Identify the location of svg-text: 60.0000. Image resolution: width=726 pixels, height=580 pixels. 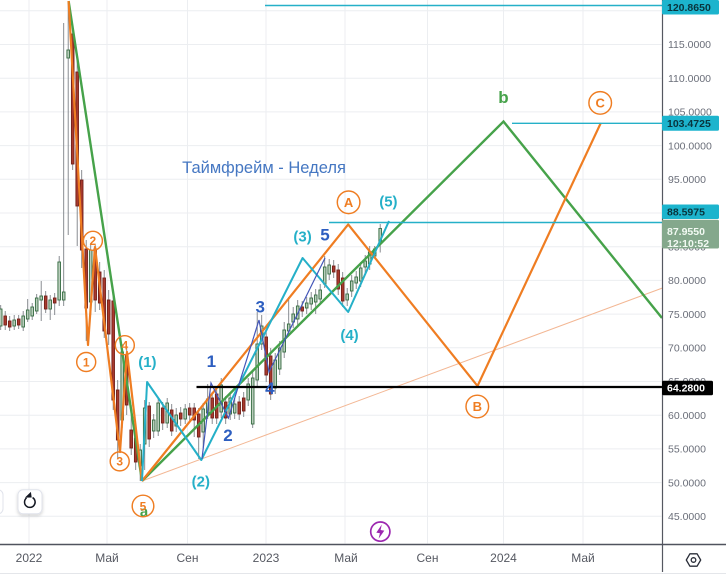
(687, 416).